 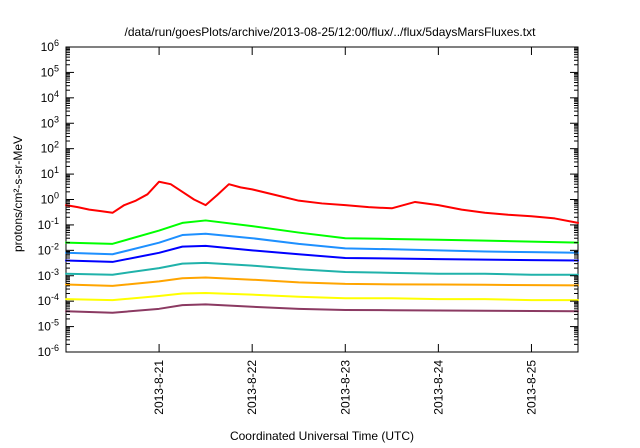 What do you see at coordinates (531, 387) in the screenshot?
I see `x-tick-label: 2013-8-25` at bounding box center [531, 387].